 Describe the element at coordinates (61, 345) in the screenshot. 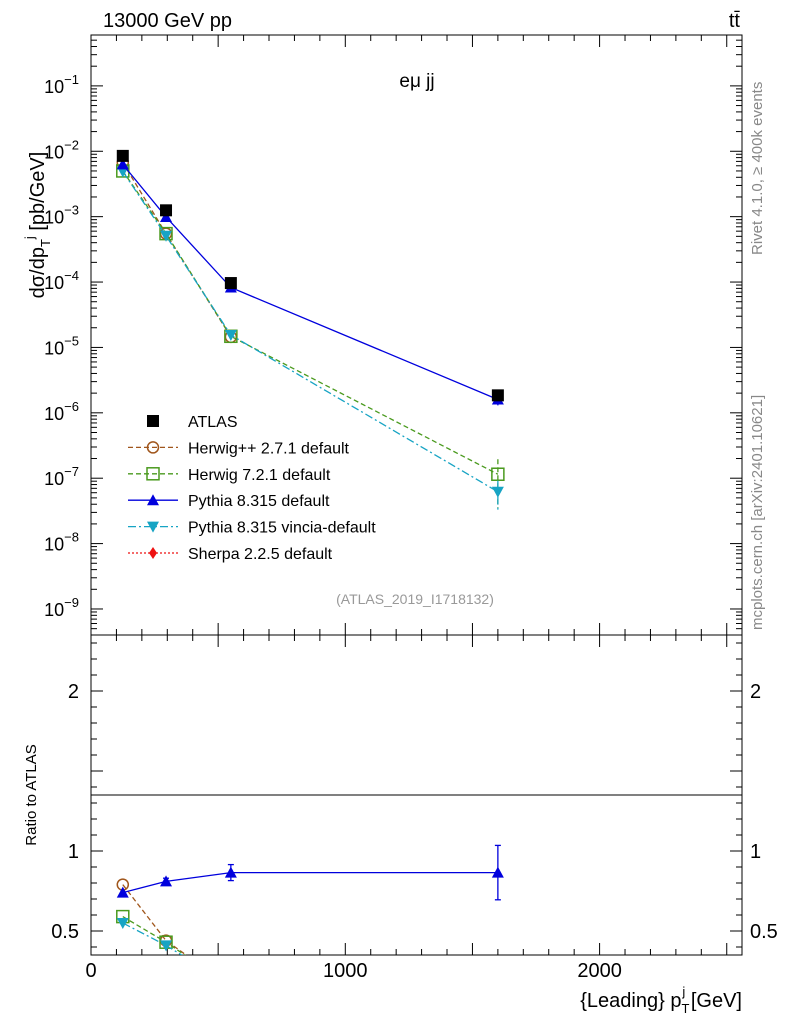

I see `y-tick-label: 10⁻⁵` at that location.